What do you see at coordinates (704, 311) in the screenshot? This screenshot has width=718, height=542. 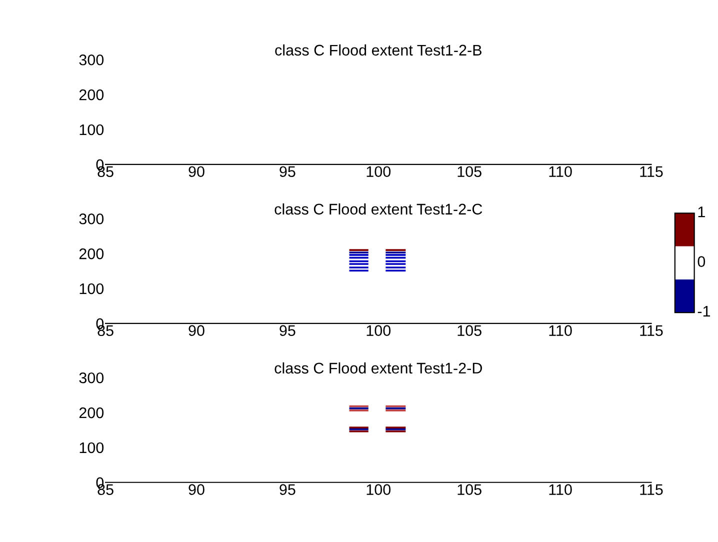 I see `text: -1` at bounding box center [704, 311].